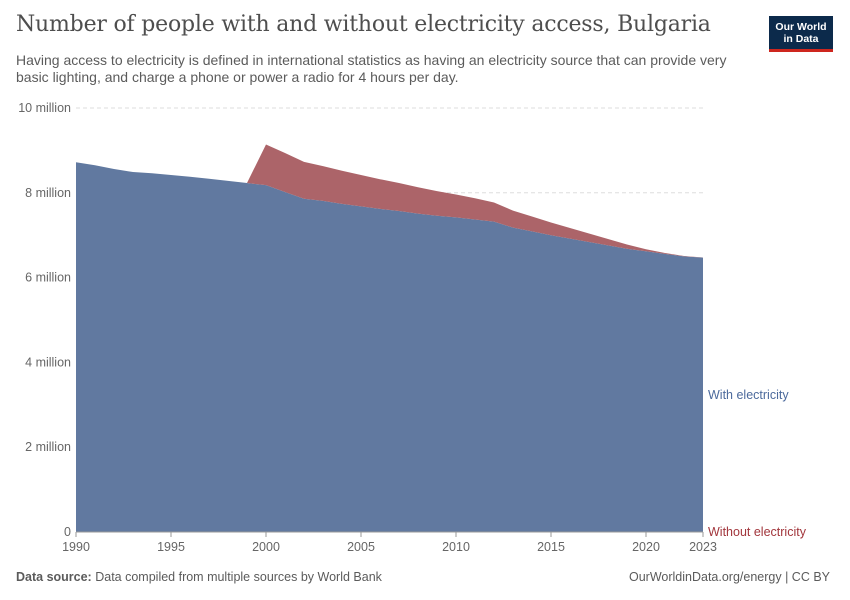  What do you see at coordinates (266, 547) in the screenshot?
I see `x-tick-label: 2000` at bounding box center [266, 547].